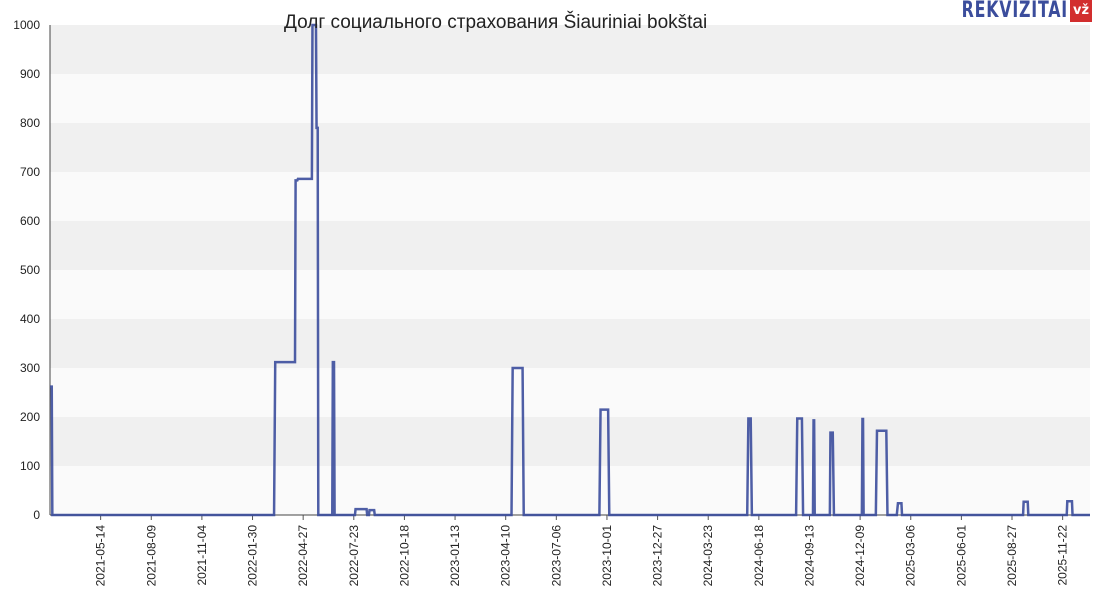 The image size is (1100, 590). I want to click on x-tick-label: 2024-06-18, so click(759, 556).